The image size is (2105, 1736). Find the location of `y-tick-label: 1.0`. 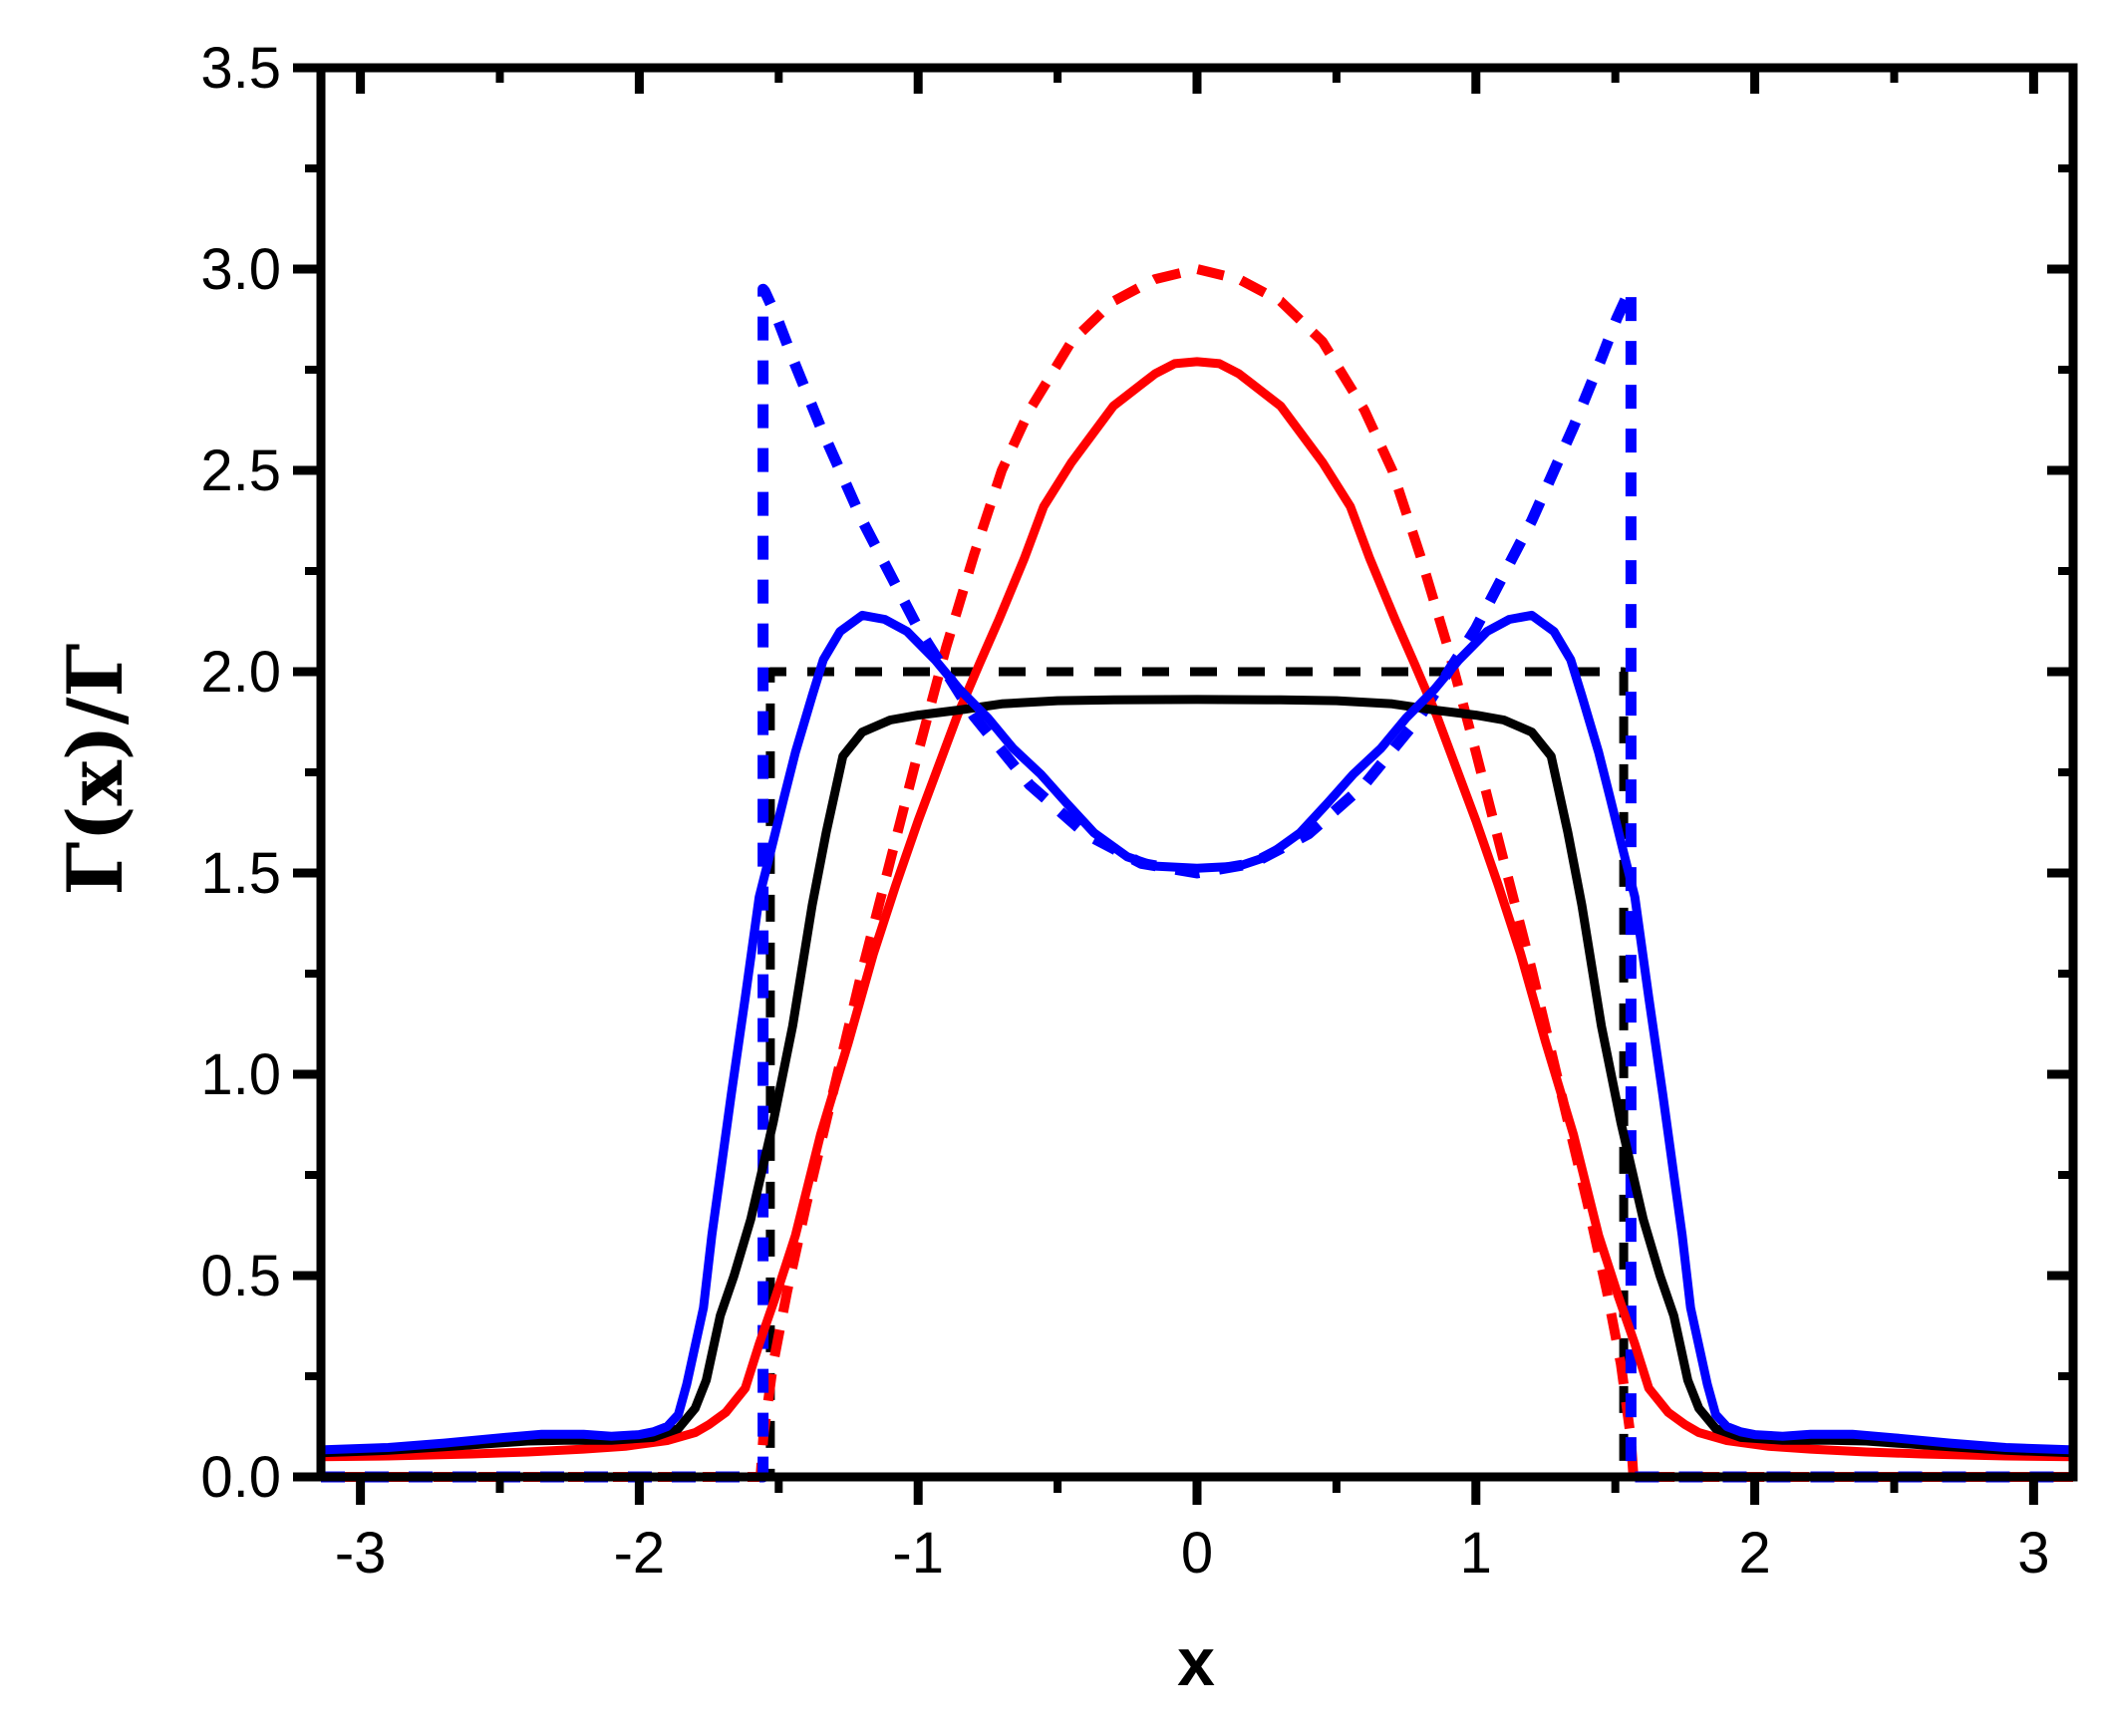

y-tick-label: 1.0 is located at coordinates (240, 1074).